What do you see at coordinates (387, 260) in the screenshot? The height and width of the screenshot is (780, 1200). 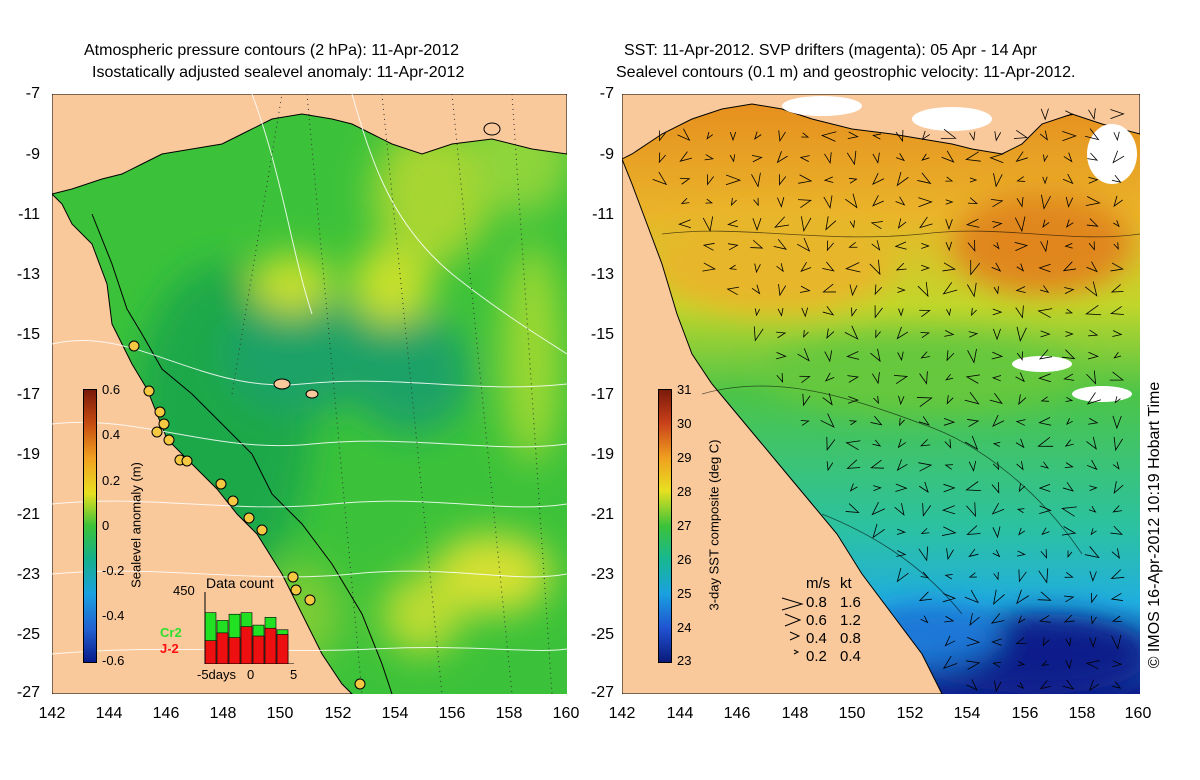 I see `islands` at bounding box center [387, 260].